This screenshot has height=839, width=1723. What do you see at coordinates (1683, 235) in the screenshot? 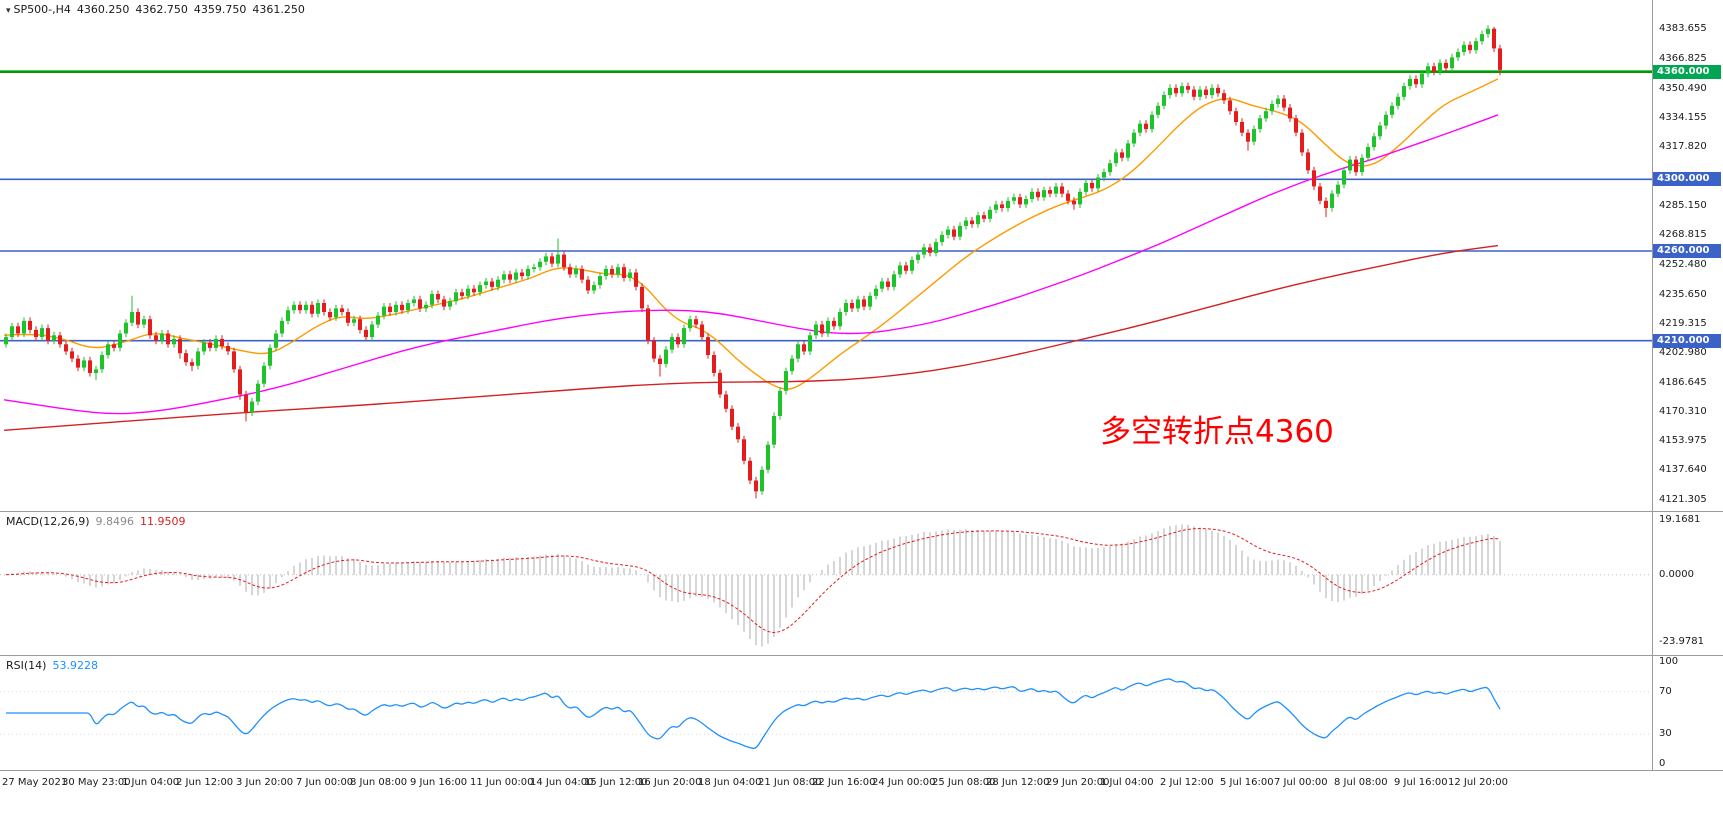
I see `price-axis-label: 4268.815` at bounding box center [1683, 235].